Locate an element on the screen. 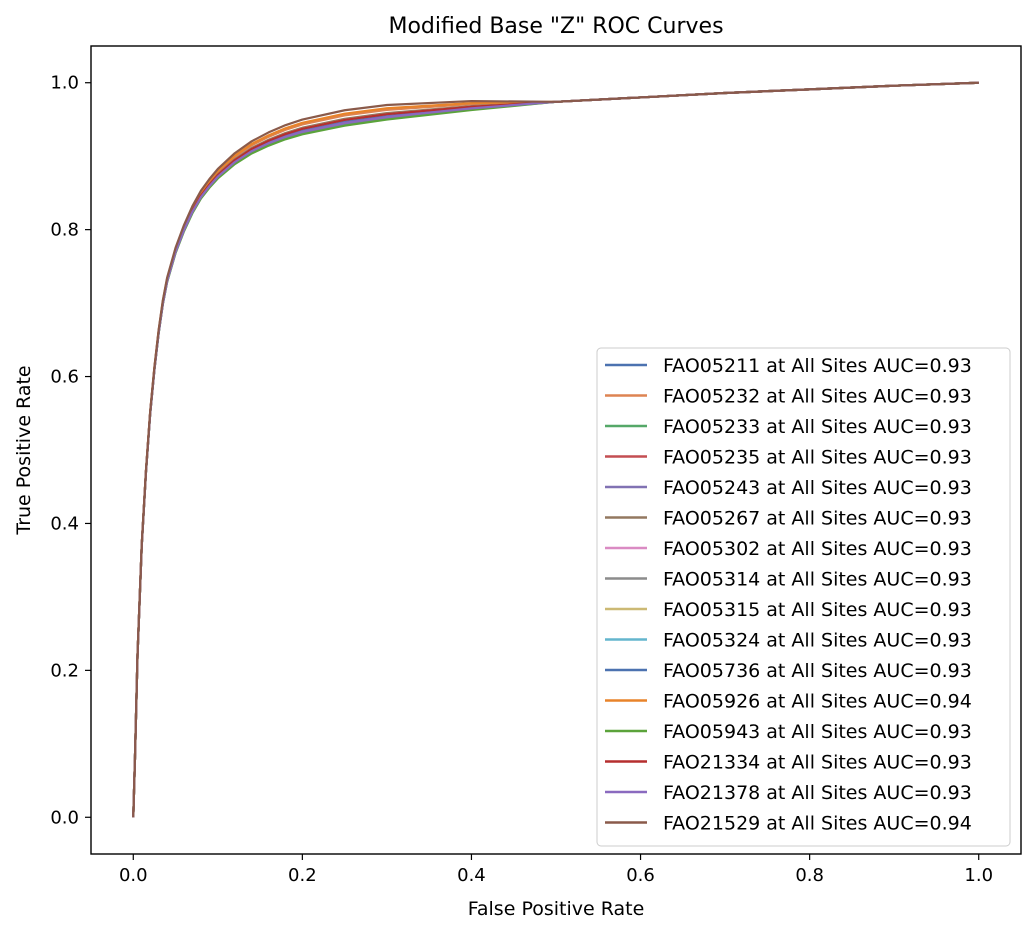 The height and width of the screenshot is (933, 1036). legend-entry-label: FAO05926 at All Sites AUC=0.94 is located at coordinates (817, 702).